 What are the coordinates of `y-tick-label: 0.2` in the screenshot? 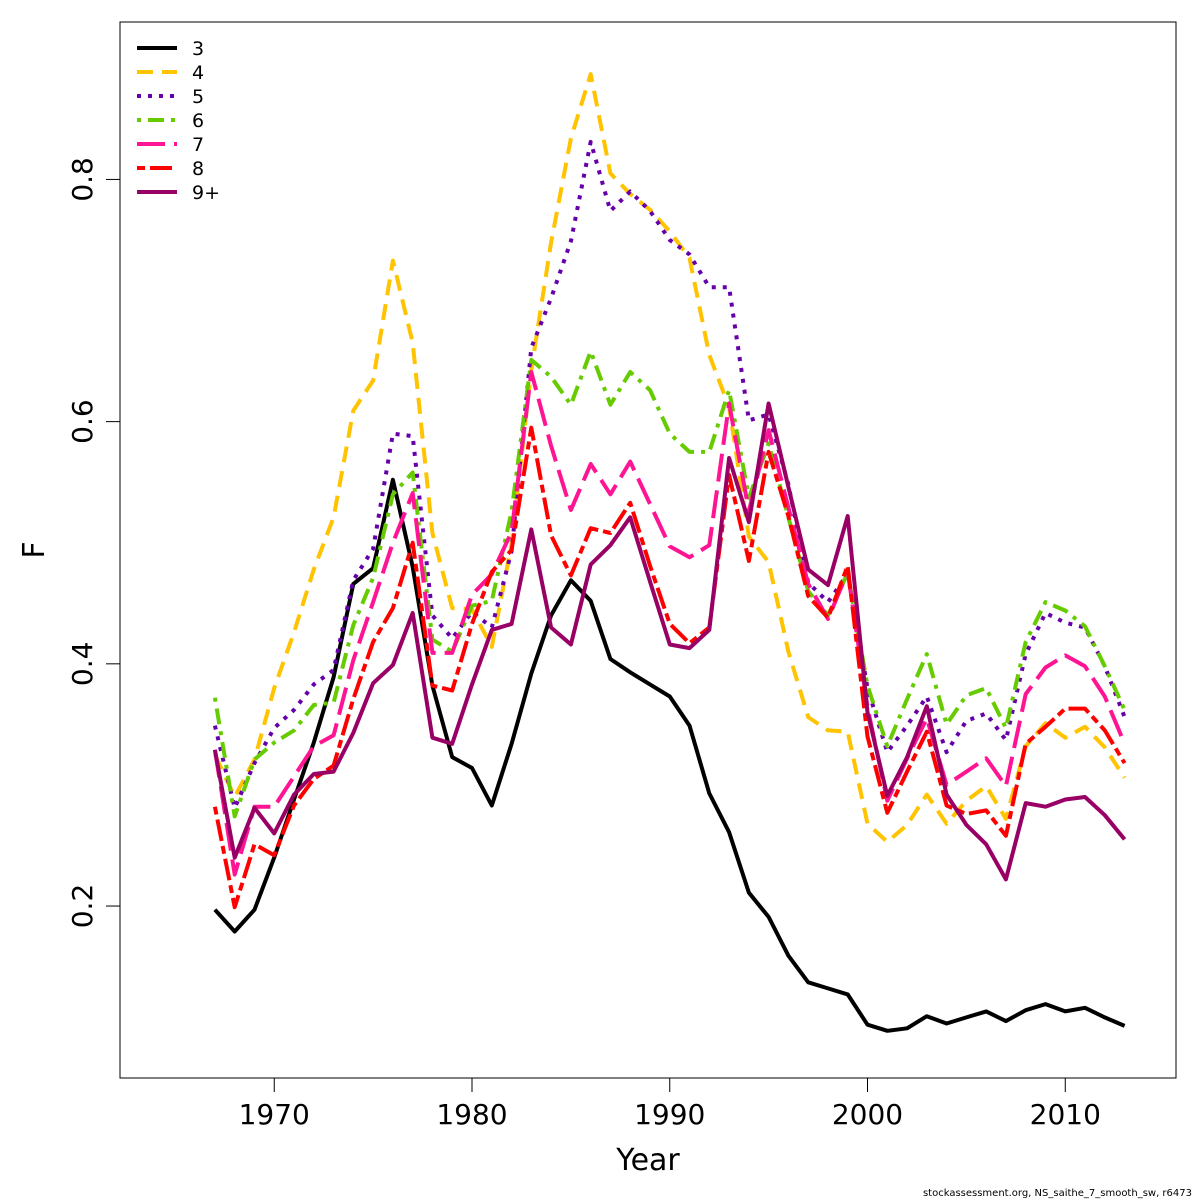 It's located at (82, 906).